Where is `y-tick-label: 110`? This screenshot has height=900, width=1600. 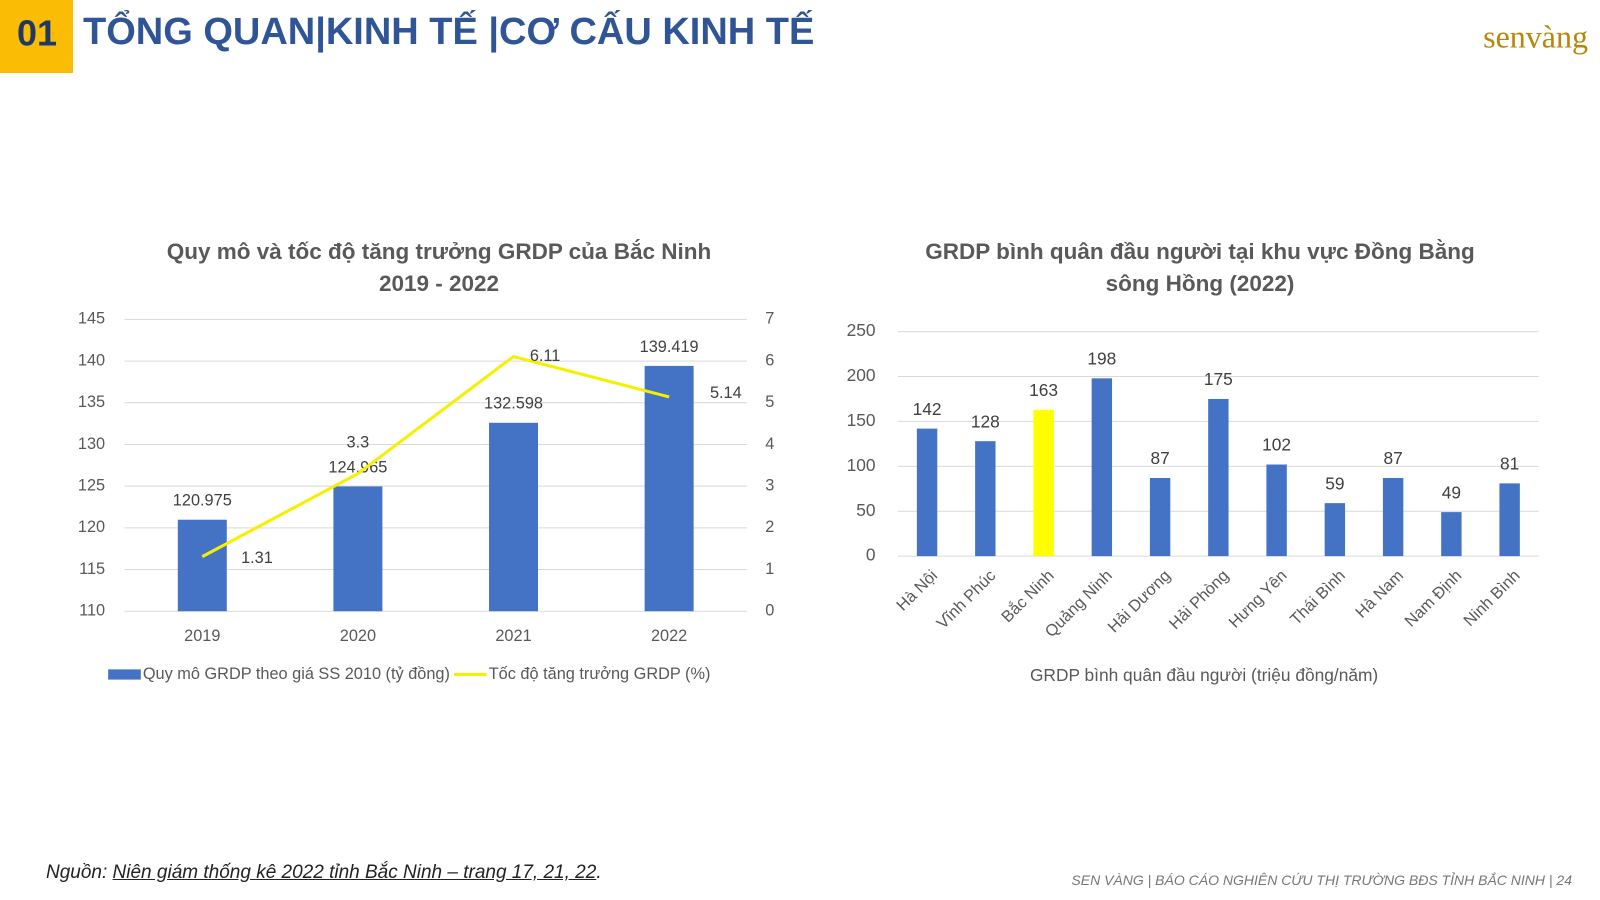 y-tick-label: 110 is located at coordinates (92, 611).